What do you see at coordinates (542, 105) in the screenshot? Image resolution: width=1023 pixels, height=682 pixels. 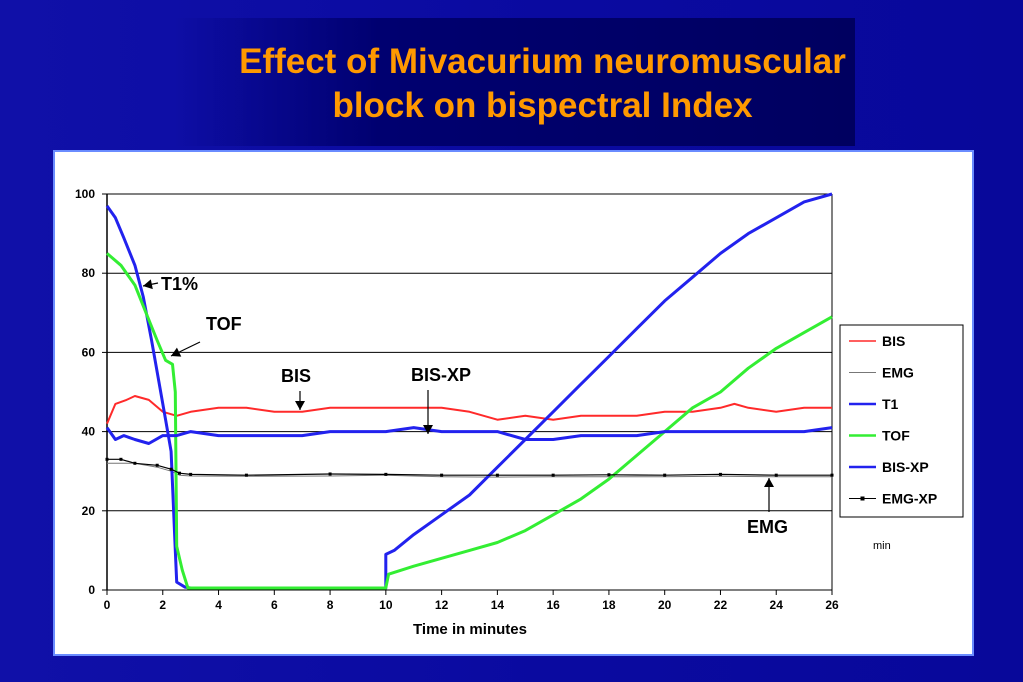 I see `slide-title-line2: block on bispectral Index` at bounding box center [542, 105].